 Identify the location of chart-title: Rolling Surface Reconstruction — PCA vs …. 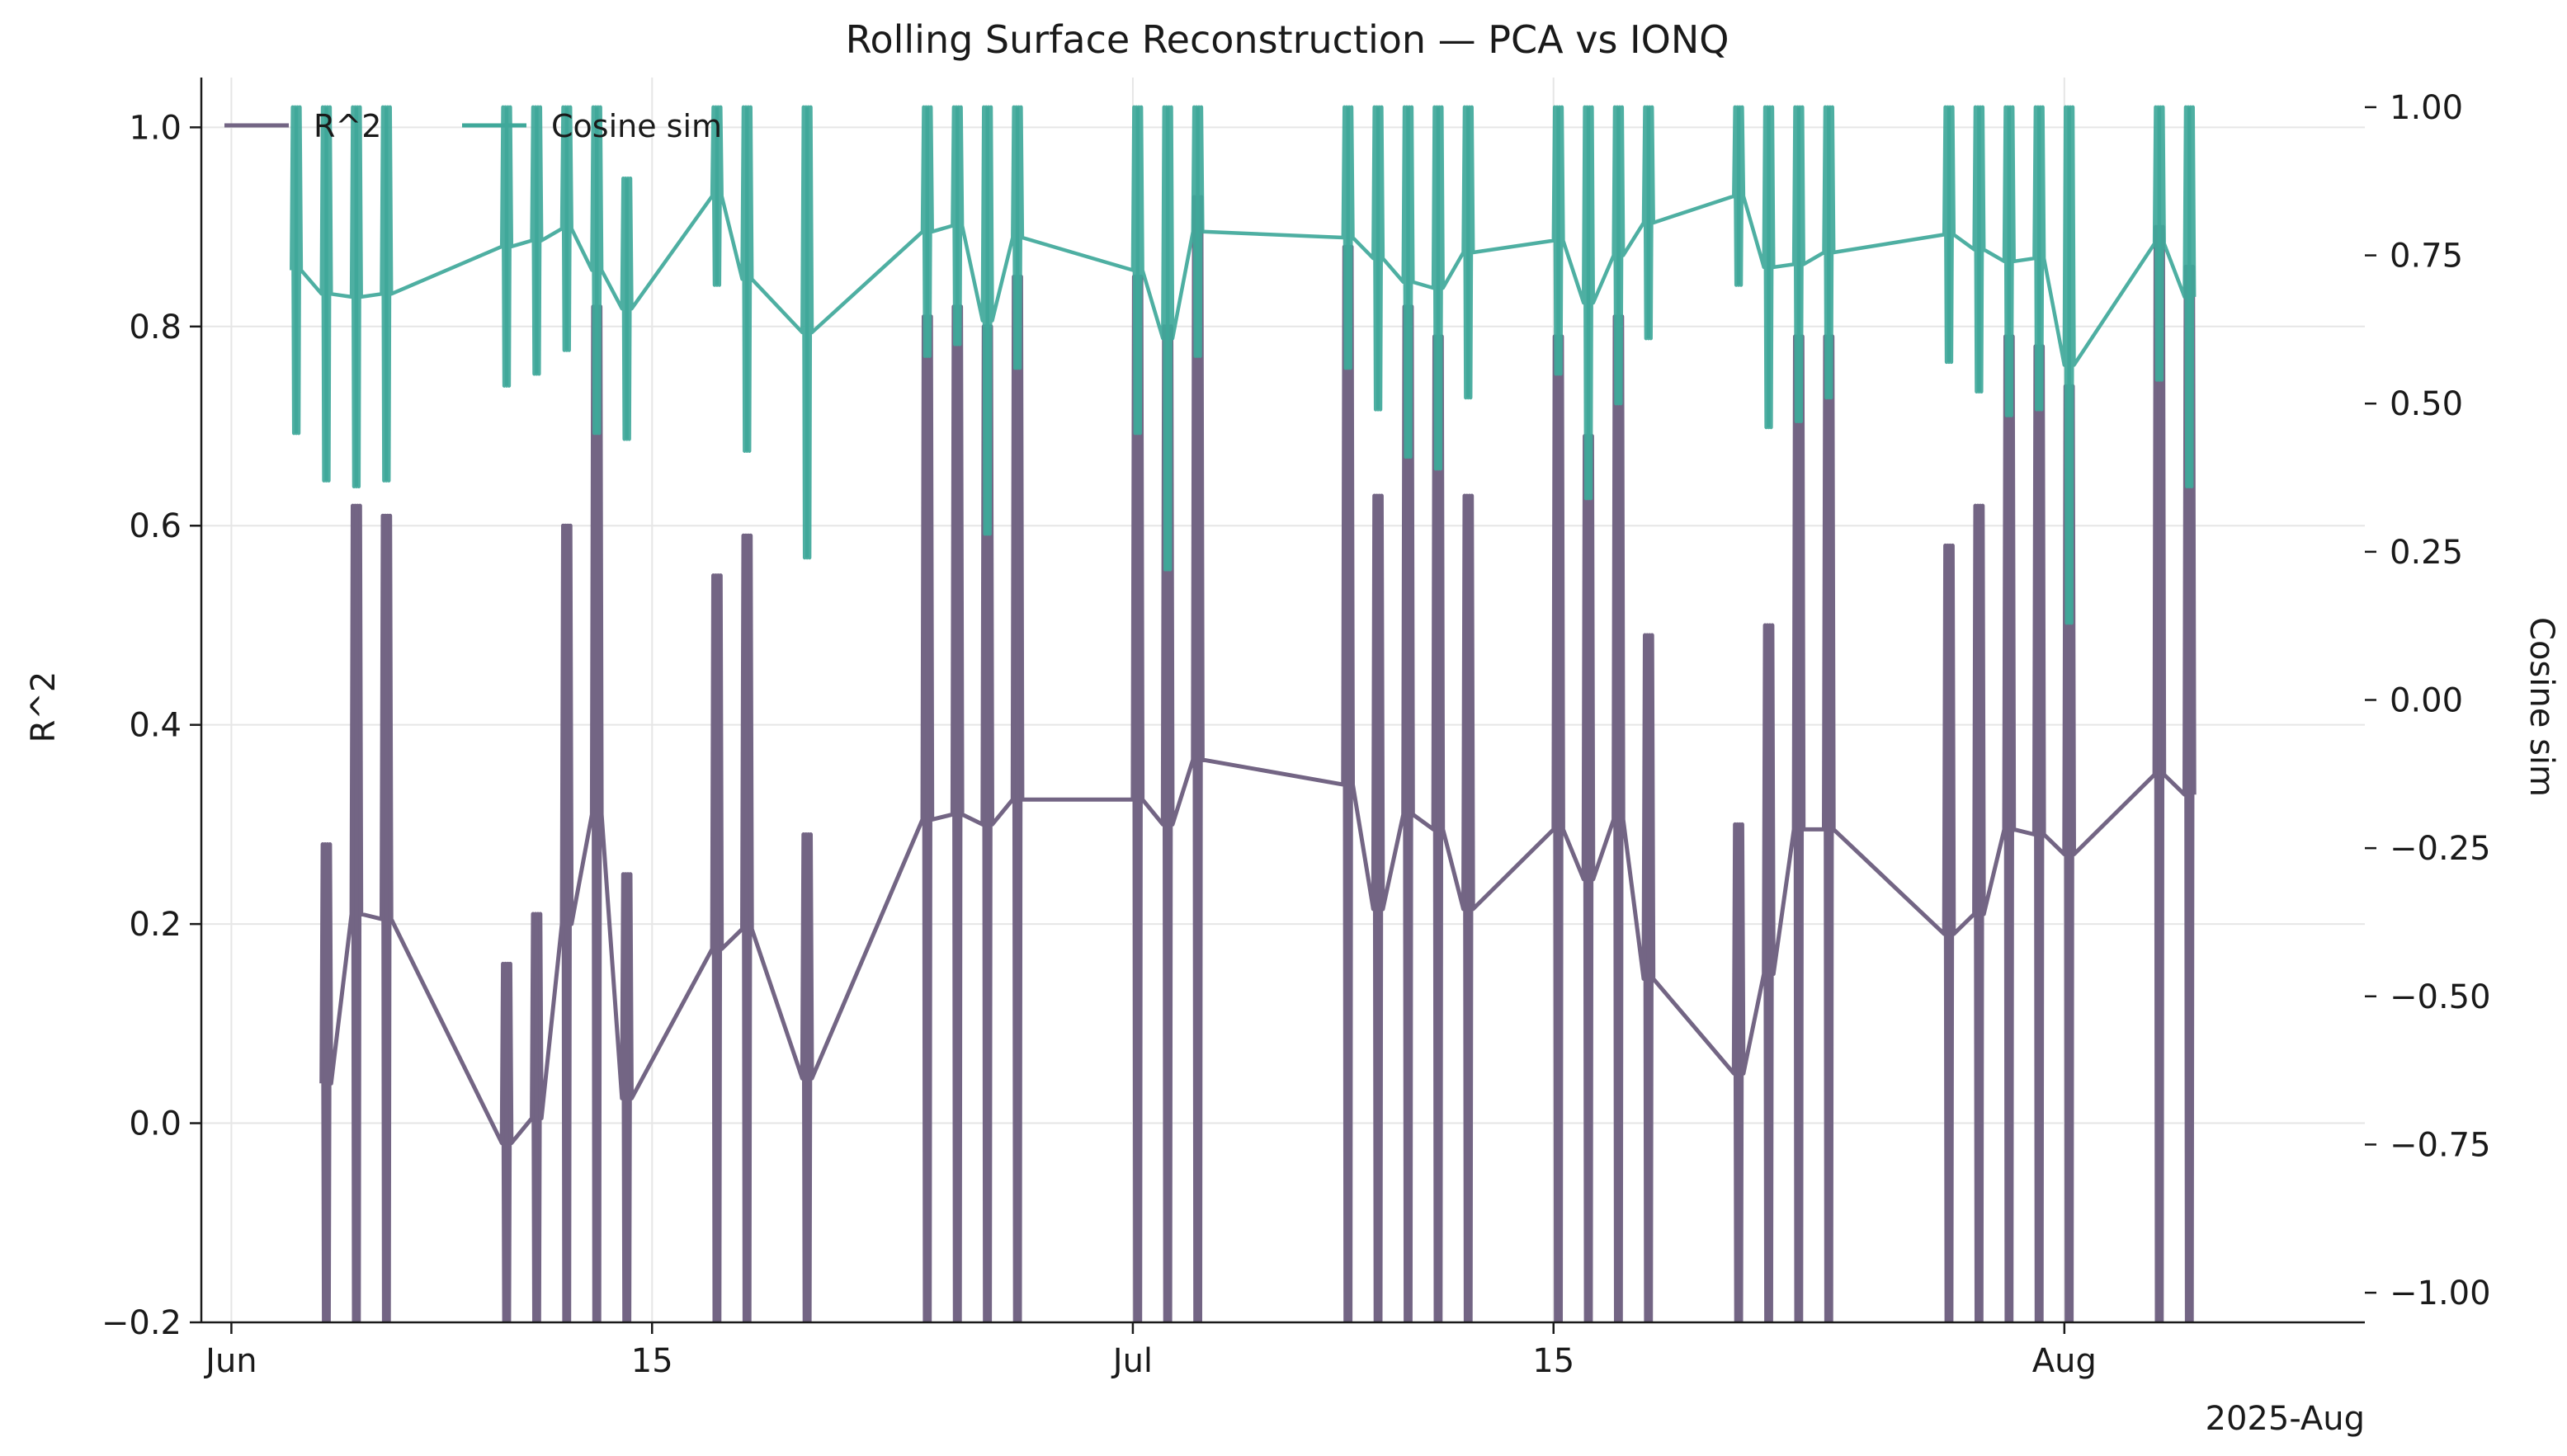
(1287, 39).